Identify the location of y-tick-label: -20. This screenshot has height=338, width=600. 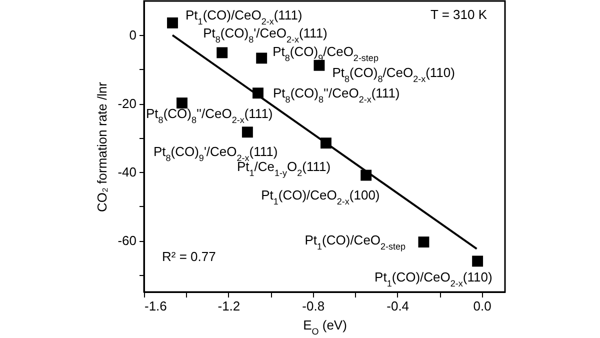
(127, 104).